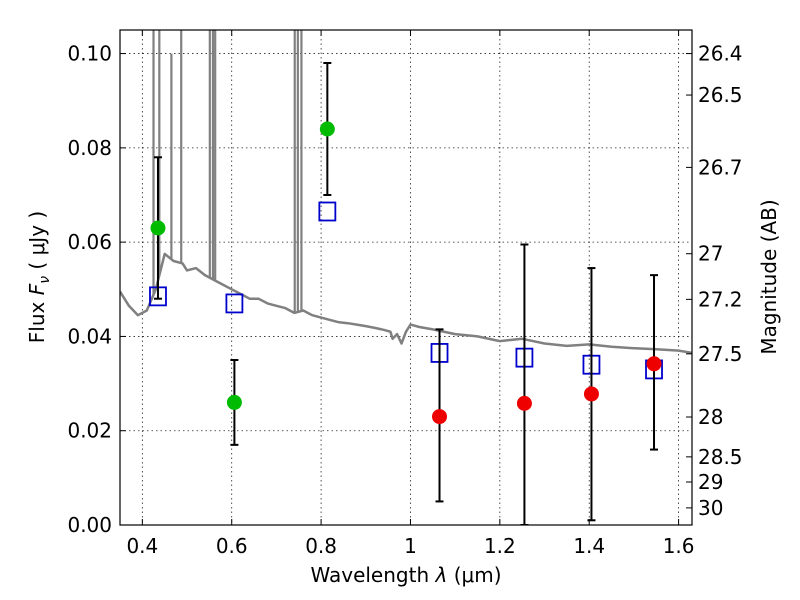 This screenshot has height=600, width=800. I want to click on y-axis-title: Flux Fν ( μJy ), so click(39, 277).